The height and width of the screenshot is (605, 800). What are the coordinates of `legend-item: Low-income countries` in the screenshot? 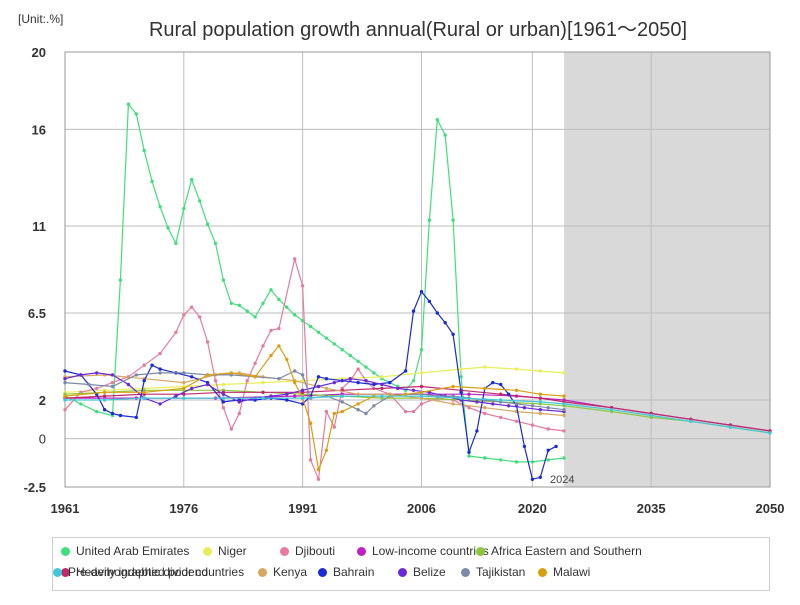 It's located at (423, 551).